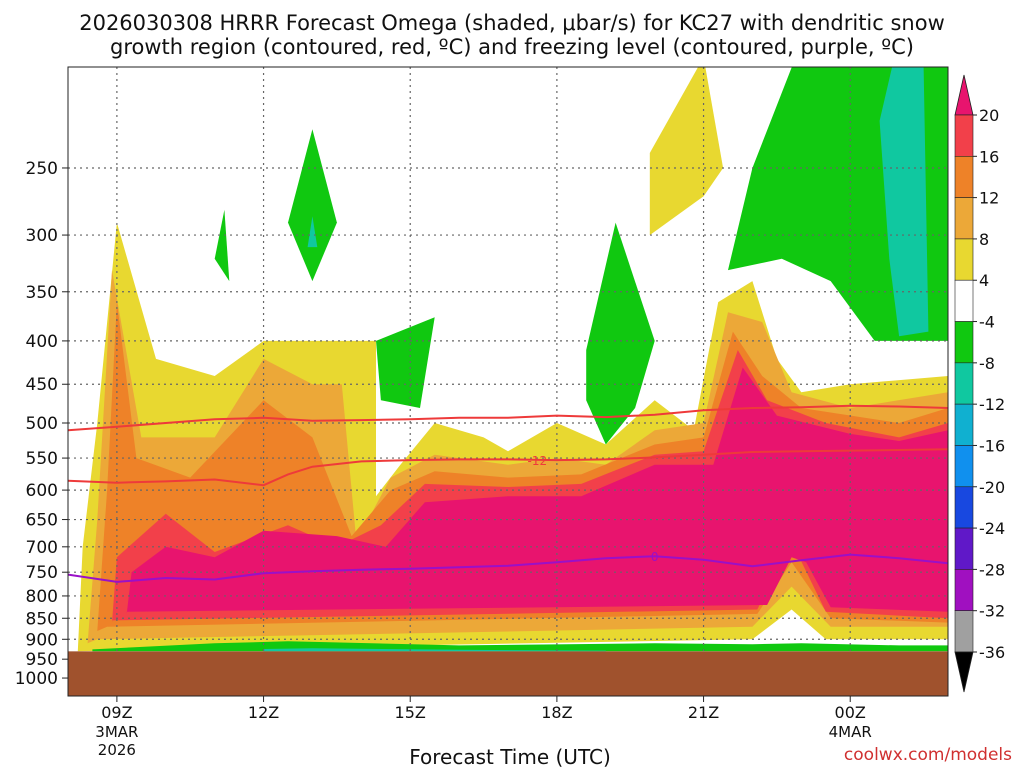 This screenshot has height=768, width=1024. What do you see at coordinates (989, 156) in the screenshot?
I see `colorbar-label-1: 16` at bounding box center [989, 156].